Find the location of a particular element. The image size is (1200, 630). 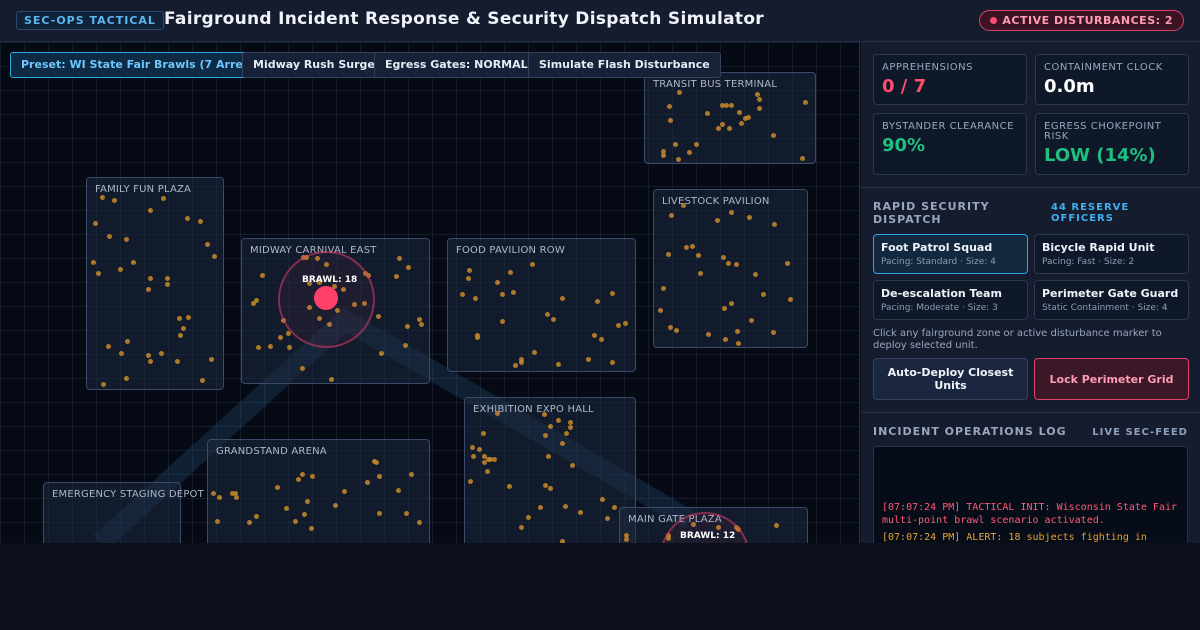

unit-meta: Pacing: Fast · Size: 2 is located at coordinates (1088, 262).